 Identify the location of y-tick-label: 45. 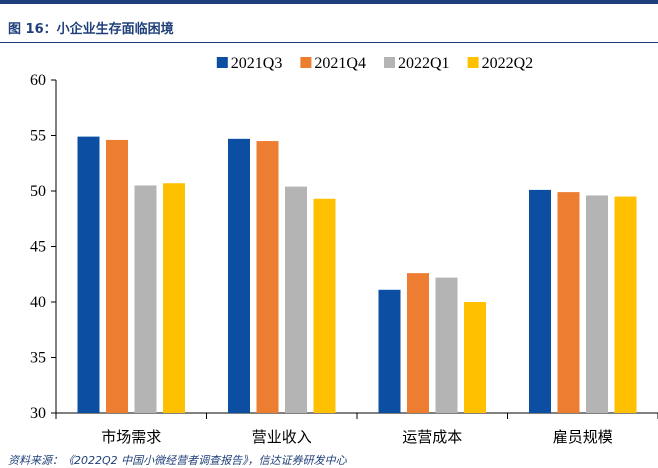
(38, 247).